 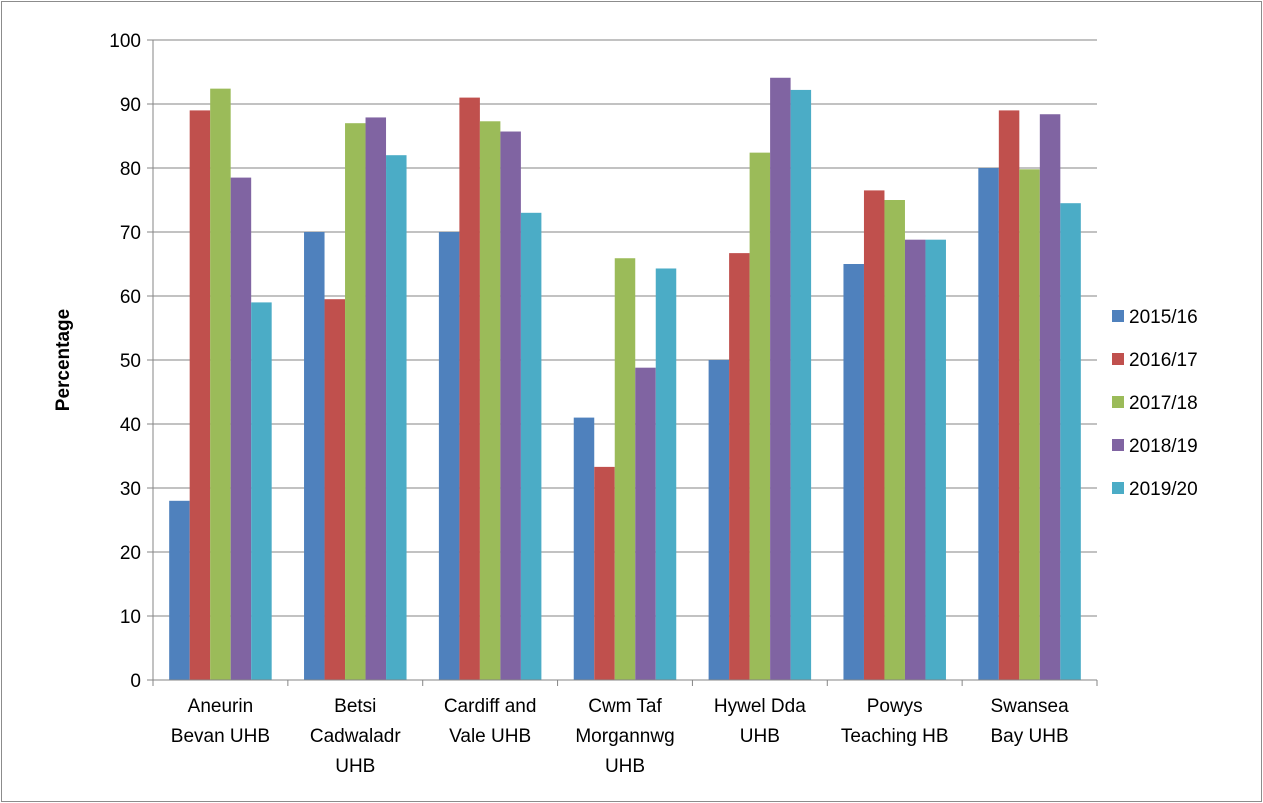 What do you see at coordinates (130, 105) in the screenshot?
I see `y-tick-label: 90` at bounding box center [130, 105].